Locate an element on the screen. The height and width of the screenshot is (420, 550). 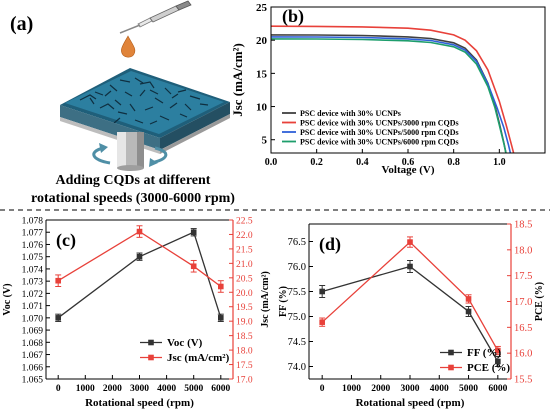
right-y-axis-label: Jsc (mA/cm²) is located at coordinates (265, 299).